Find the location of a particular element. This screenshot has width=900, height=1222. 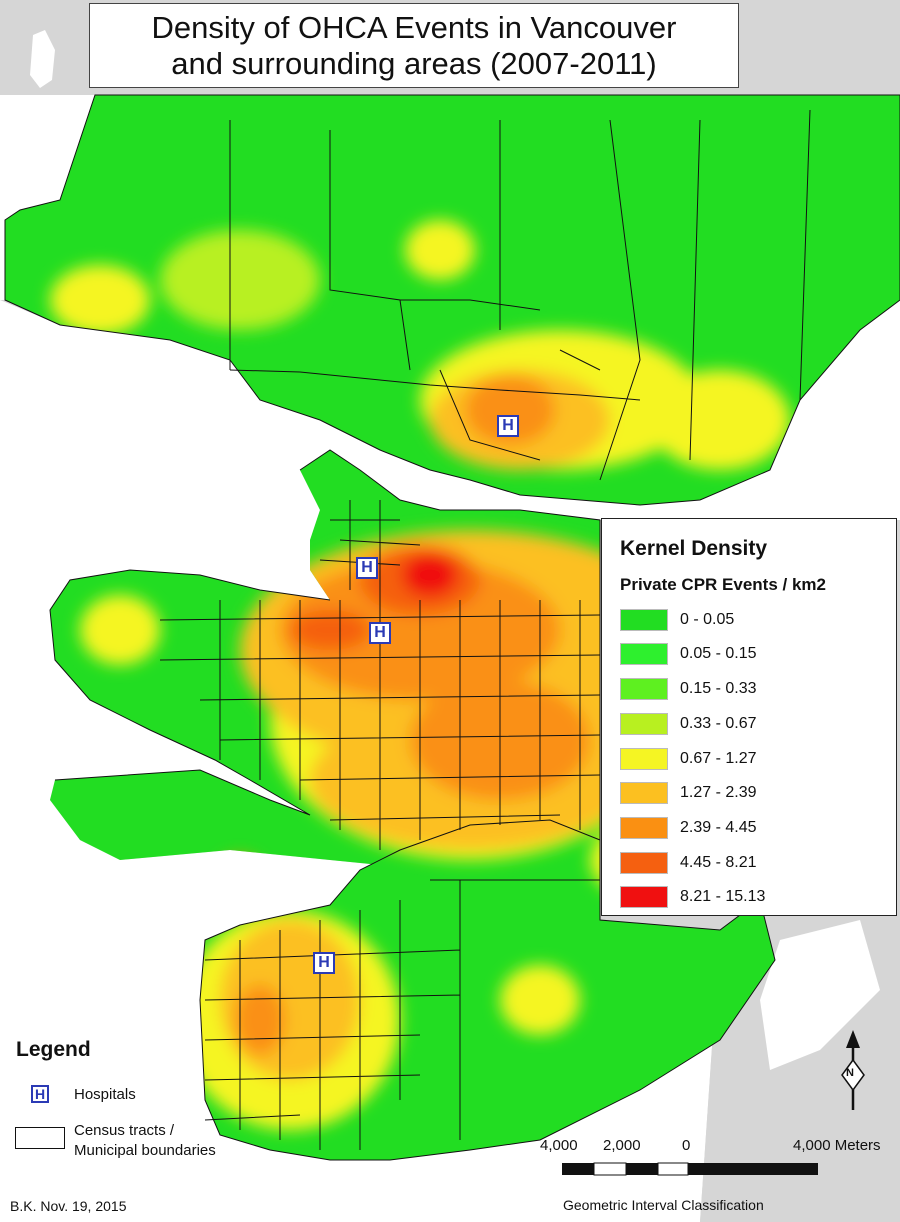

water-left-inlet is located at coordinates (47, 197).